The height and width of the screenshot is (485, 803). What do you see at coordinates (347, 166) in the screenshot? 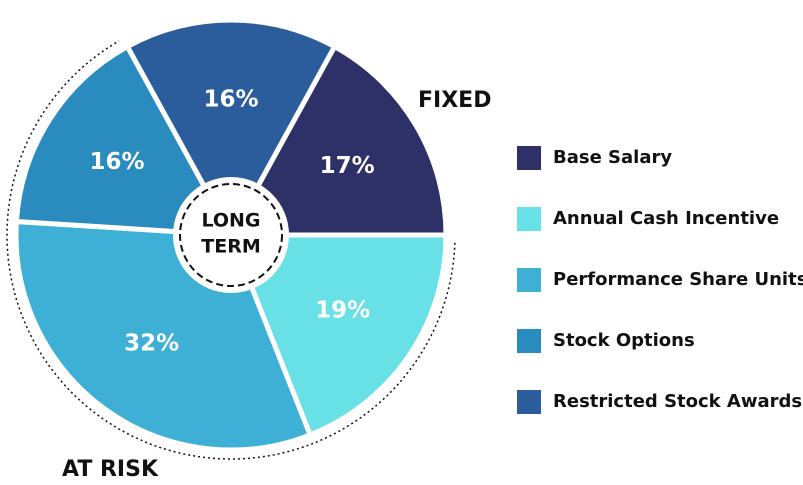
I see `slice-label: 17%` at bounding box center [347, 166].